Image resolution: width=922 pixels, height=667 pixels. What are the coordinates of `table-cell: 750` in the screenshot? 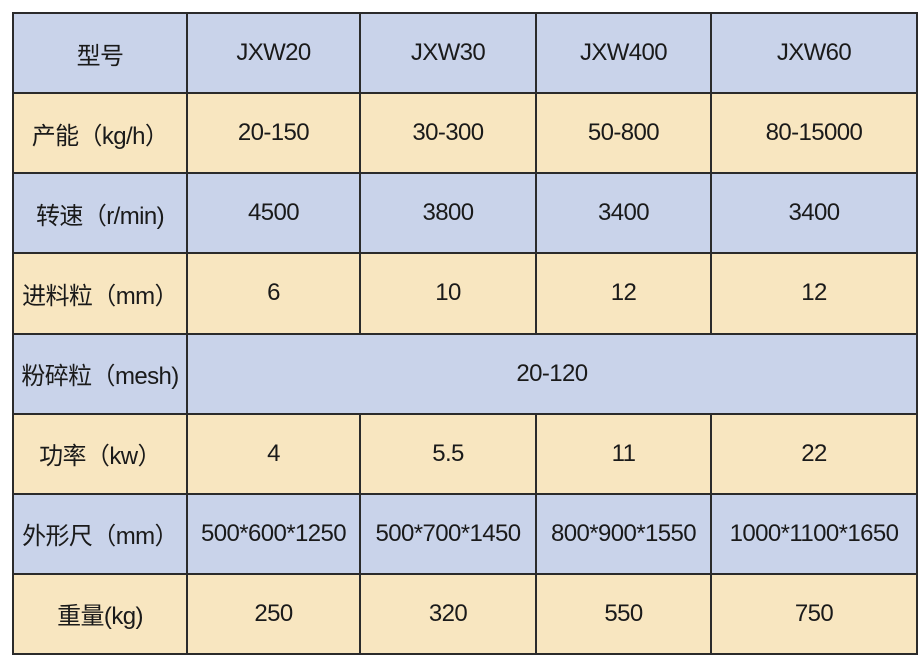 It's located at (814, 614).